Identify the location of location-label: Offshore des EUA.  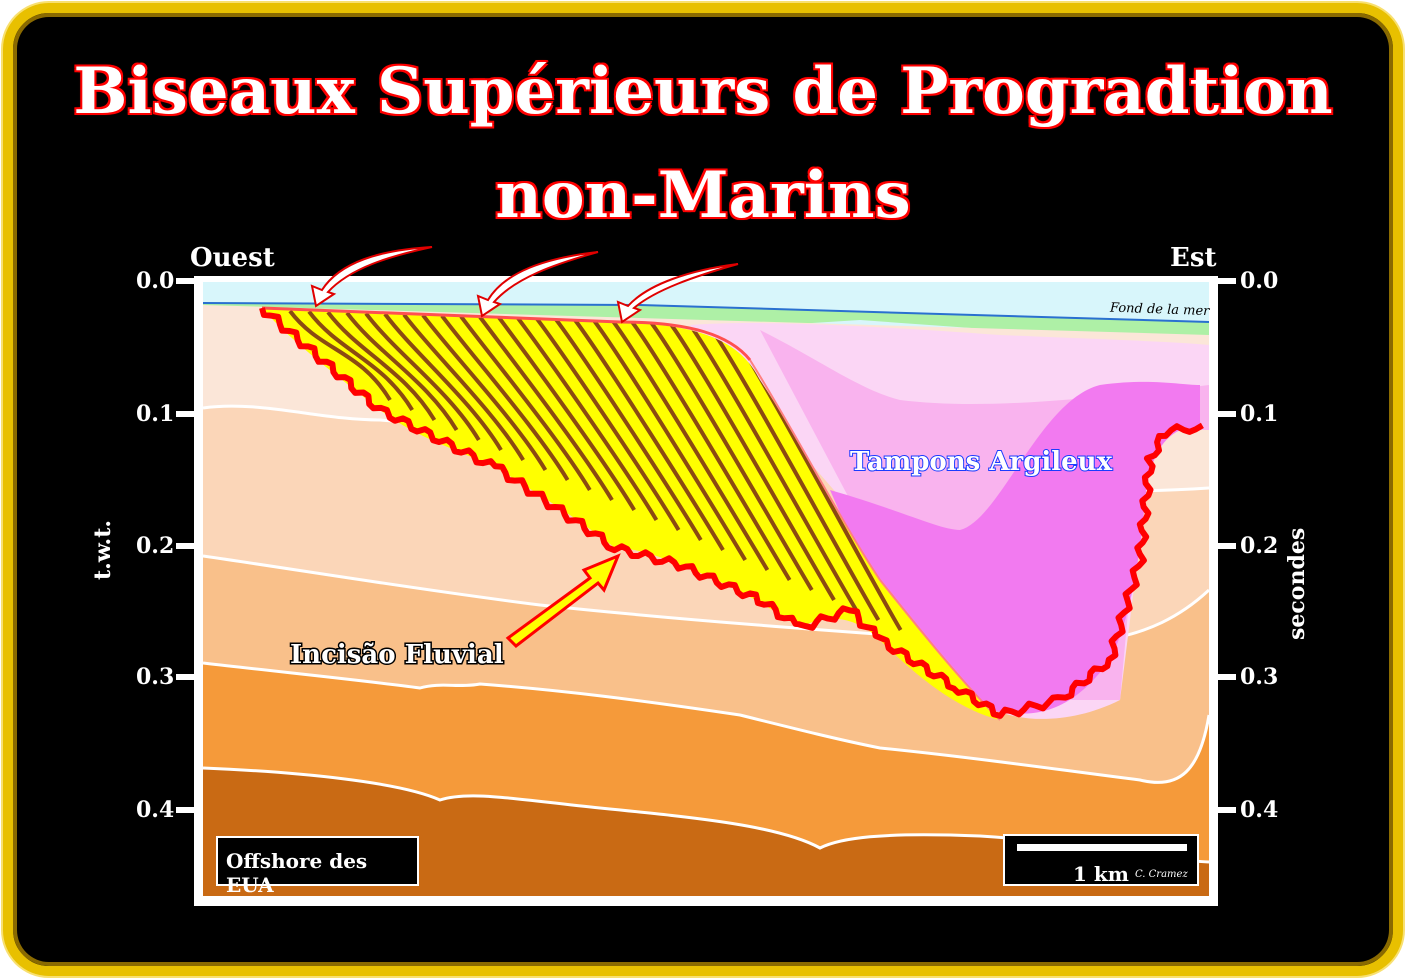
(297, 873).